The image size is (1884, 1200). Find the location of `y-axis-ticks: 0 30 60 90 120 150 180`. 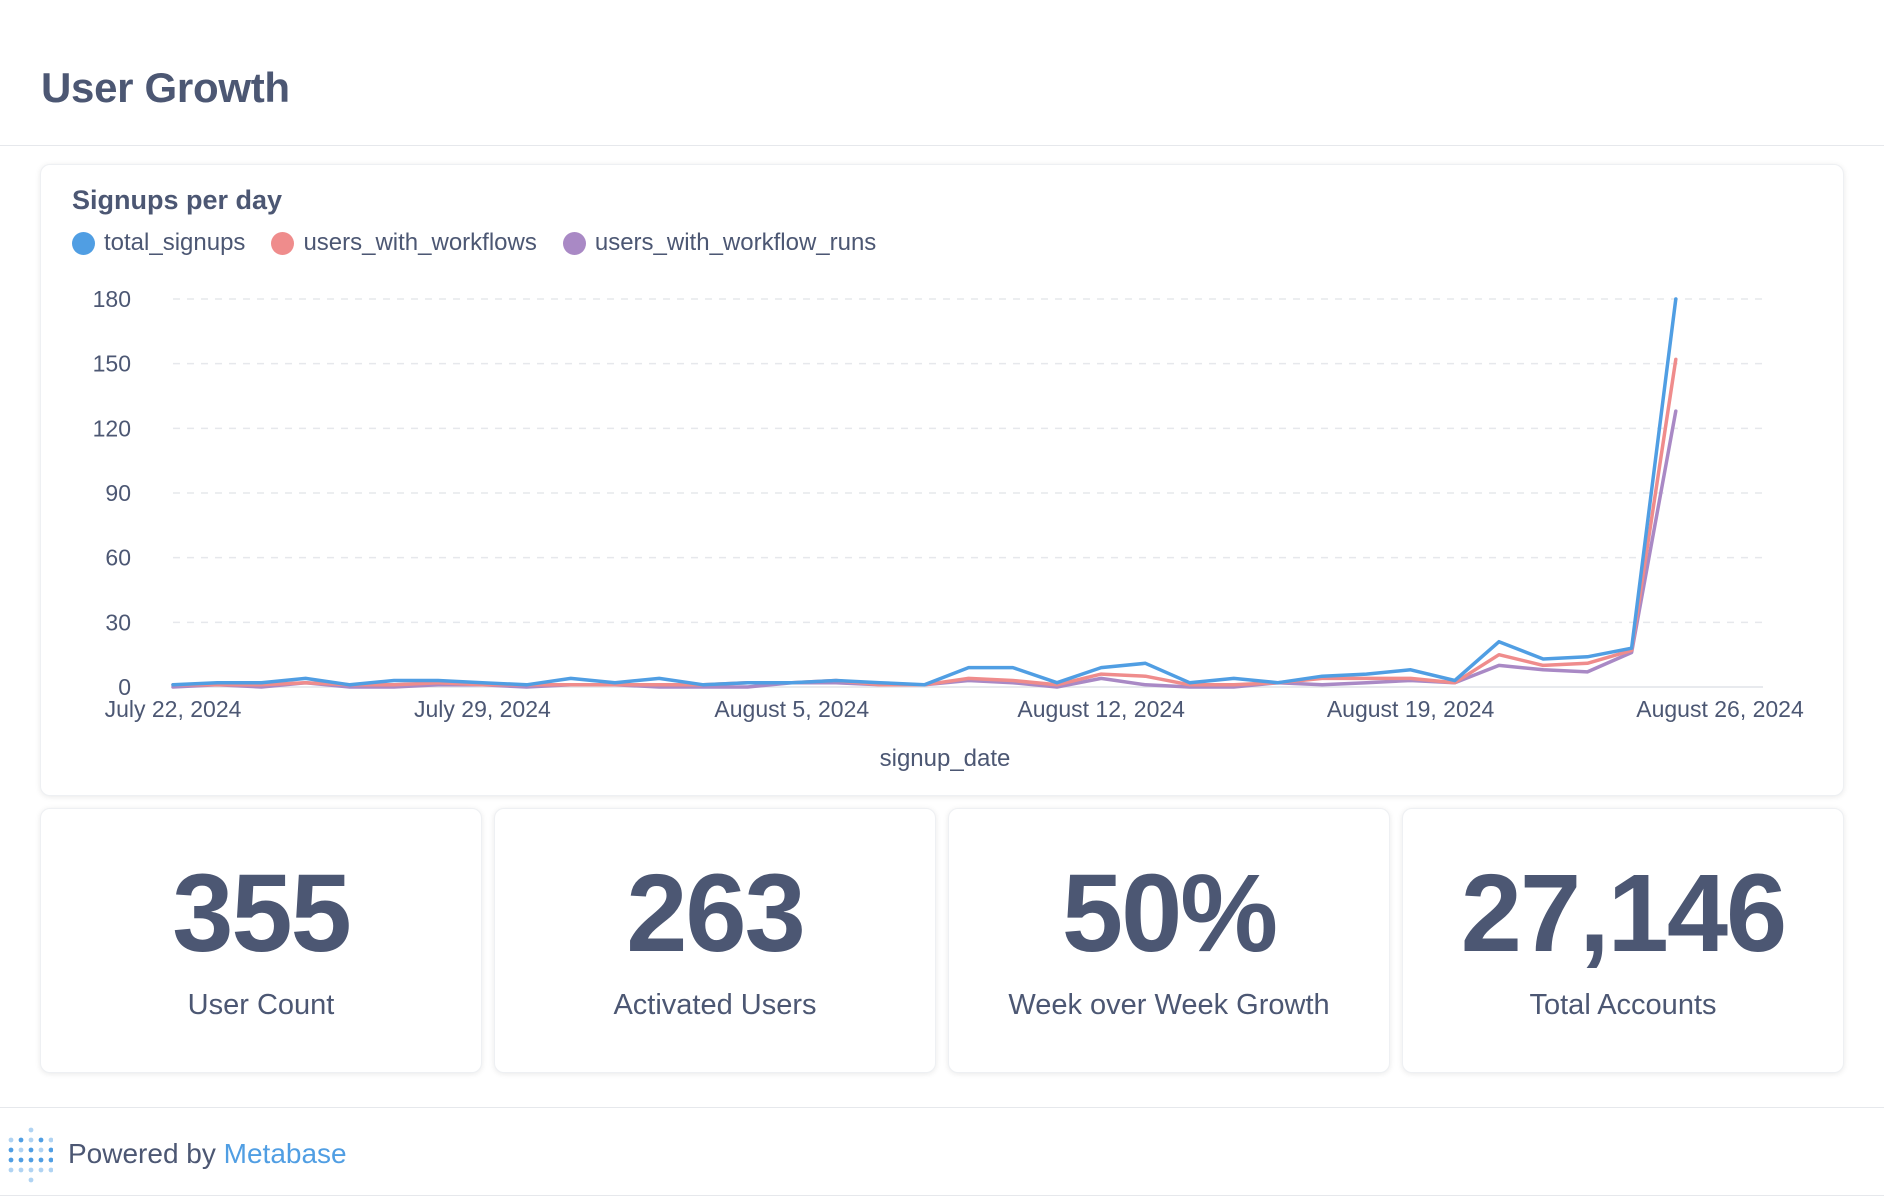

y-axis-ticks: 0 30 60 90 120 150 180 is located at coordinates (112, 493).